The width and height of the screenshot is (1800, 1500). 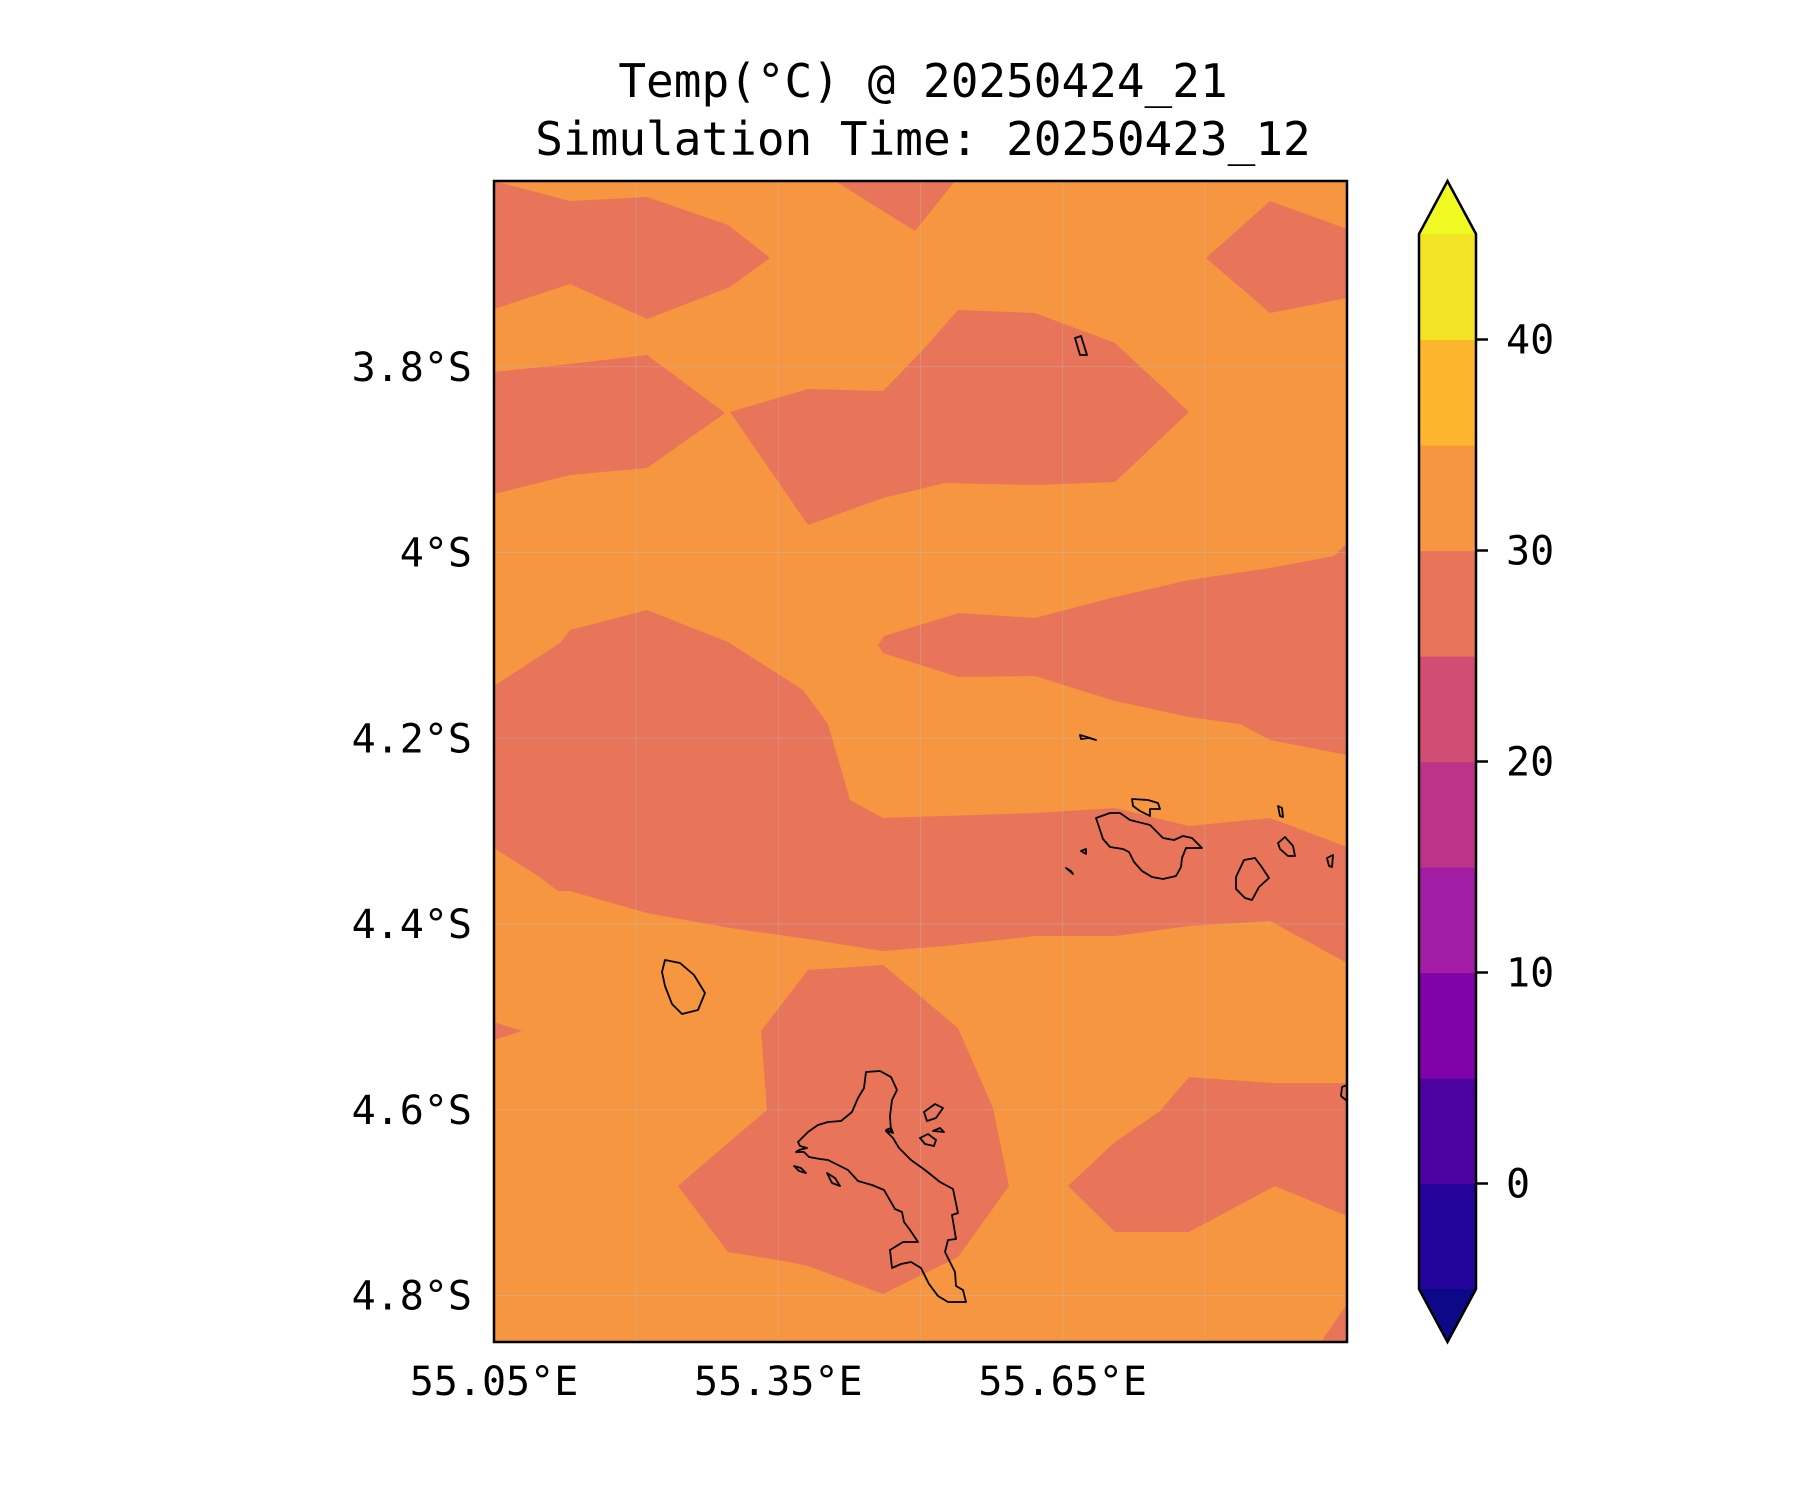 What do you see at coordinates (494, 1382) in the screenshot?
I see `x-tick-label: 55.05°E` at bounding box center [494, 1382].